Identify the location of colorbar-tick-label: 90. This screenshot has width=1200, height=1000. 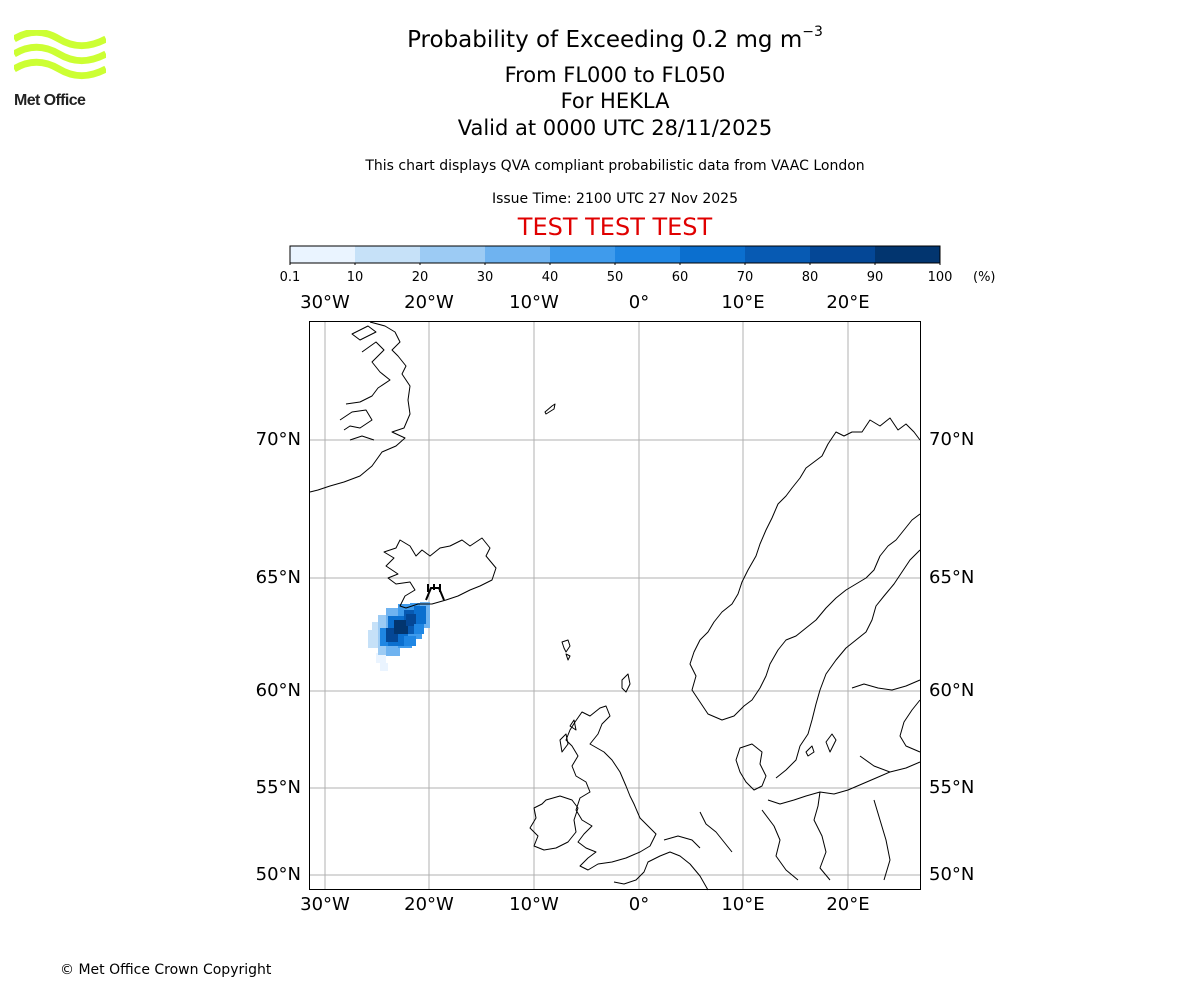
(875, 277).